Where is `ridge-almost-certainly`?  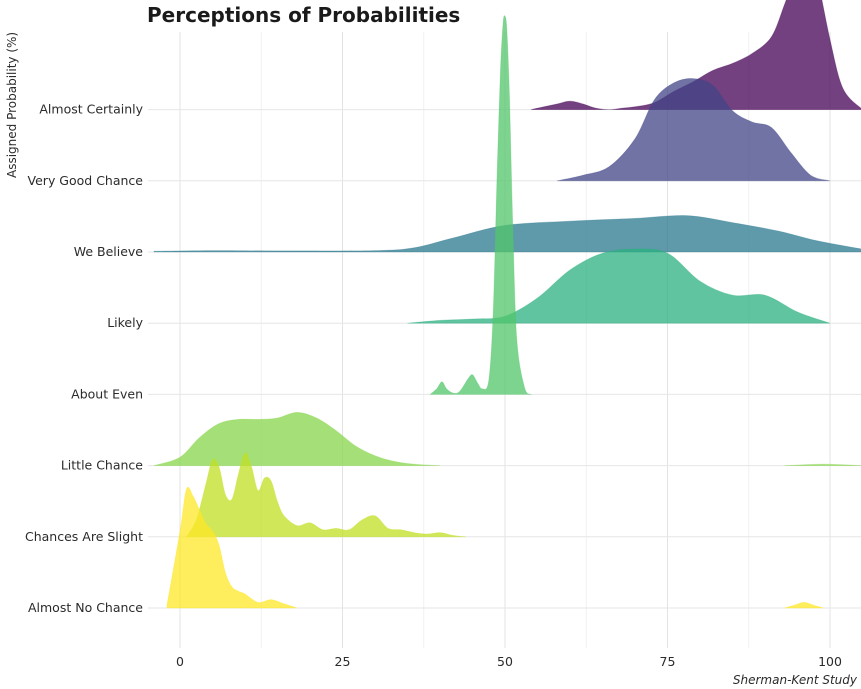 ridge-almost-certainly is located at coordinates (695, 55).